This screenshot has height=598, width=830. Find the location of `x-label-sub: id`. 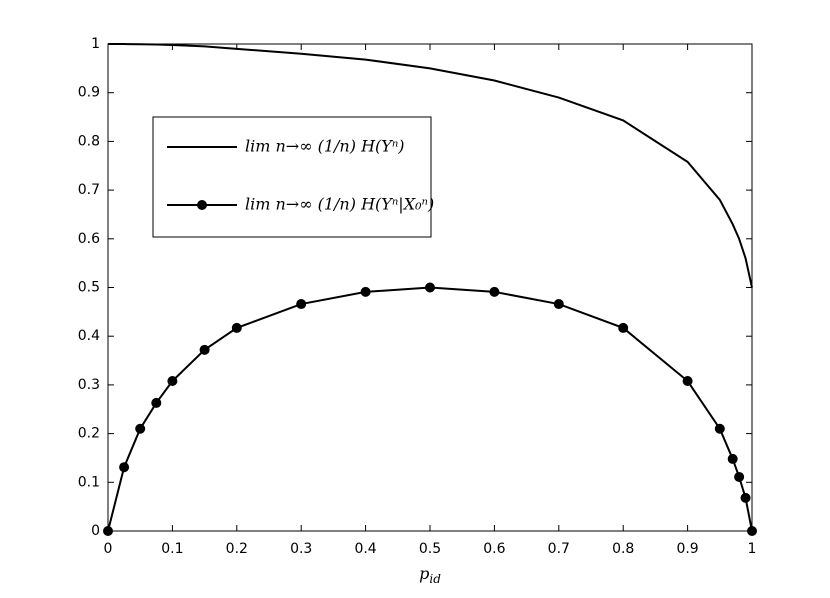

x-label-sub: id is located at coordinates (435, 579).